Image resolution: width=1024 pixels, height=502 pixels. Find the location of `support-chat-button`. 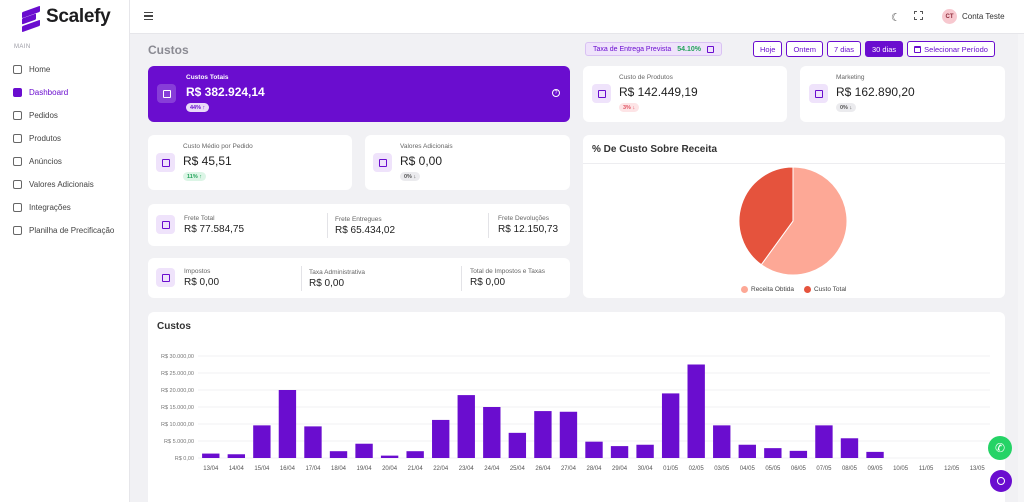

support-chat-button is located at coordinates (1001, 481).